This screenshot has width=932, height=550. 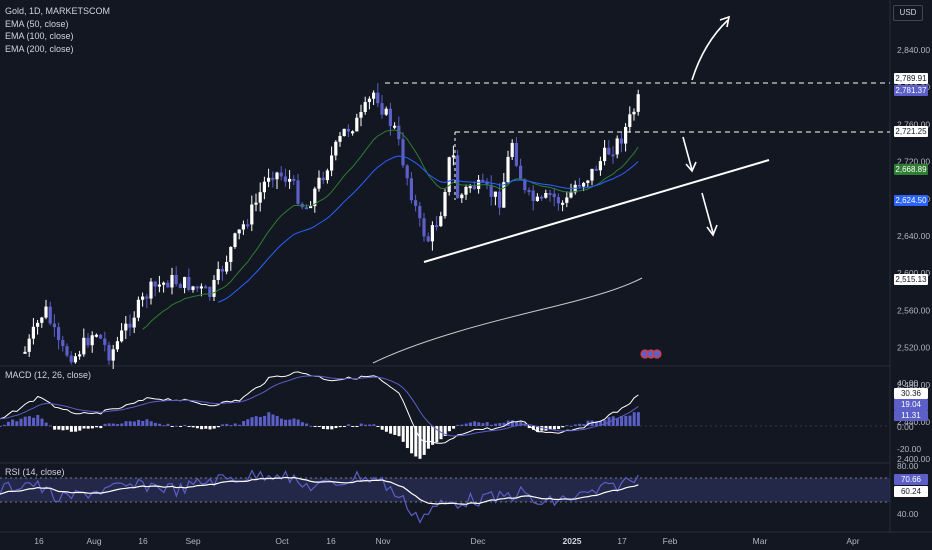 I want to click on arrow-up-icon, so click(x=710, y=50).